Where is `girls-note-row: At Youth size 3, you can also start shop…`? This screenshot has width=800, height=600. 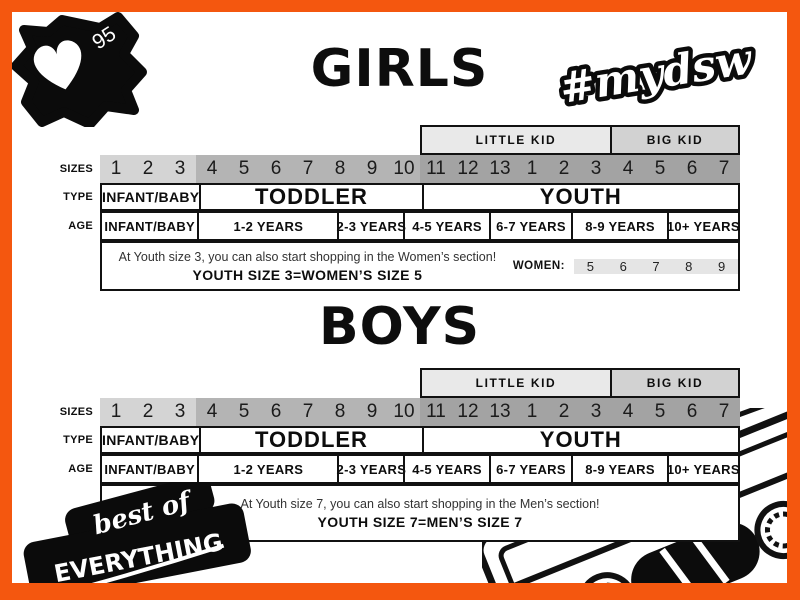
girls-note-row: At Youth size 3, you can also start shop… is located at coordinates (400, 266).